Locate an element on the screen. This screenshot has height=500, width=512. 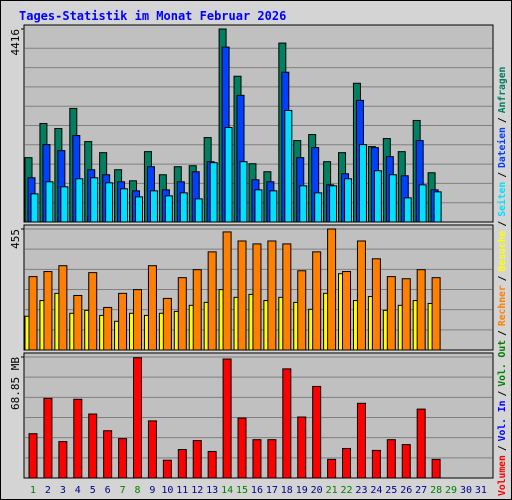
x-tick-label: 31 is located at coordinates (481, 490).